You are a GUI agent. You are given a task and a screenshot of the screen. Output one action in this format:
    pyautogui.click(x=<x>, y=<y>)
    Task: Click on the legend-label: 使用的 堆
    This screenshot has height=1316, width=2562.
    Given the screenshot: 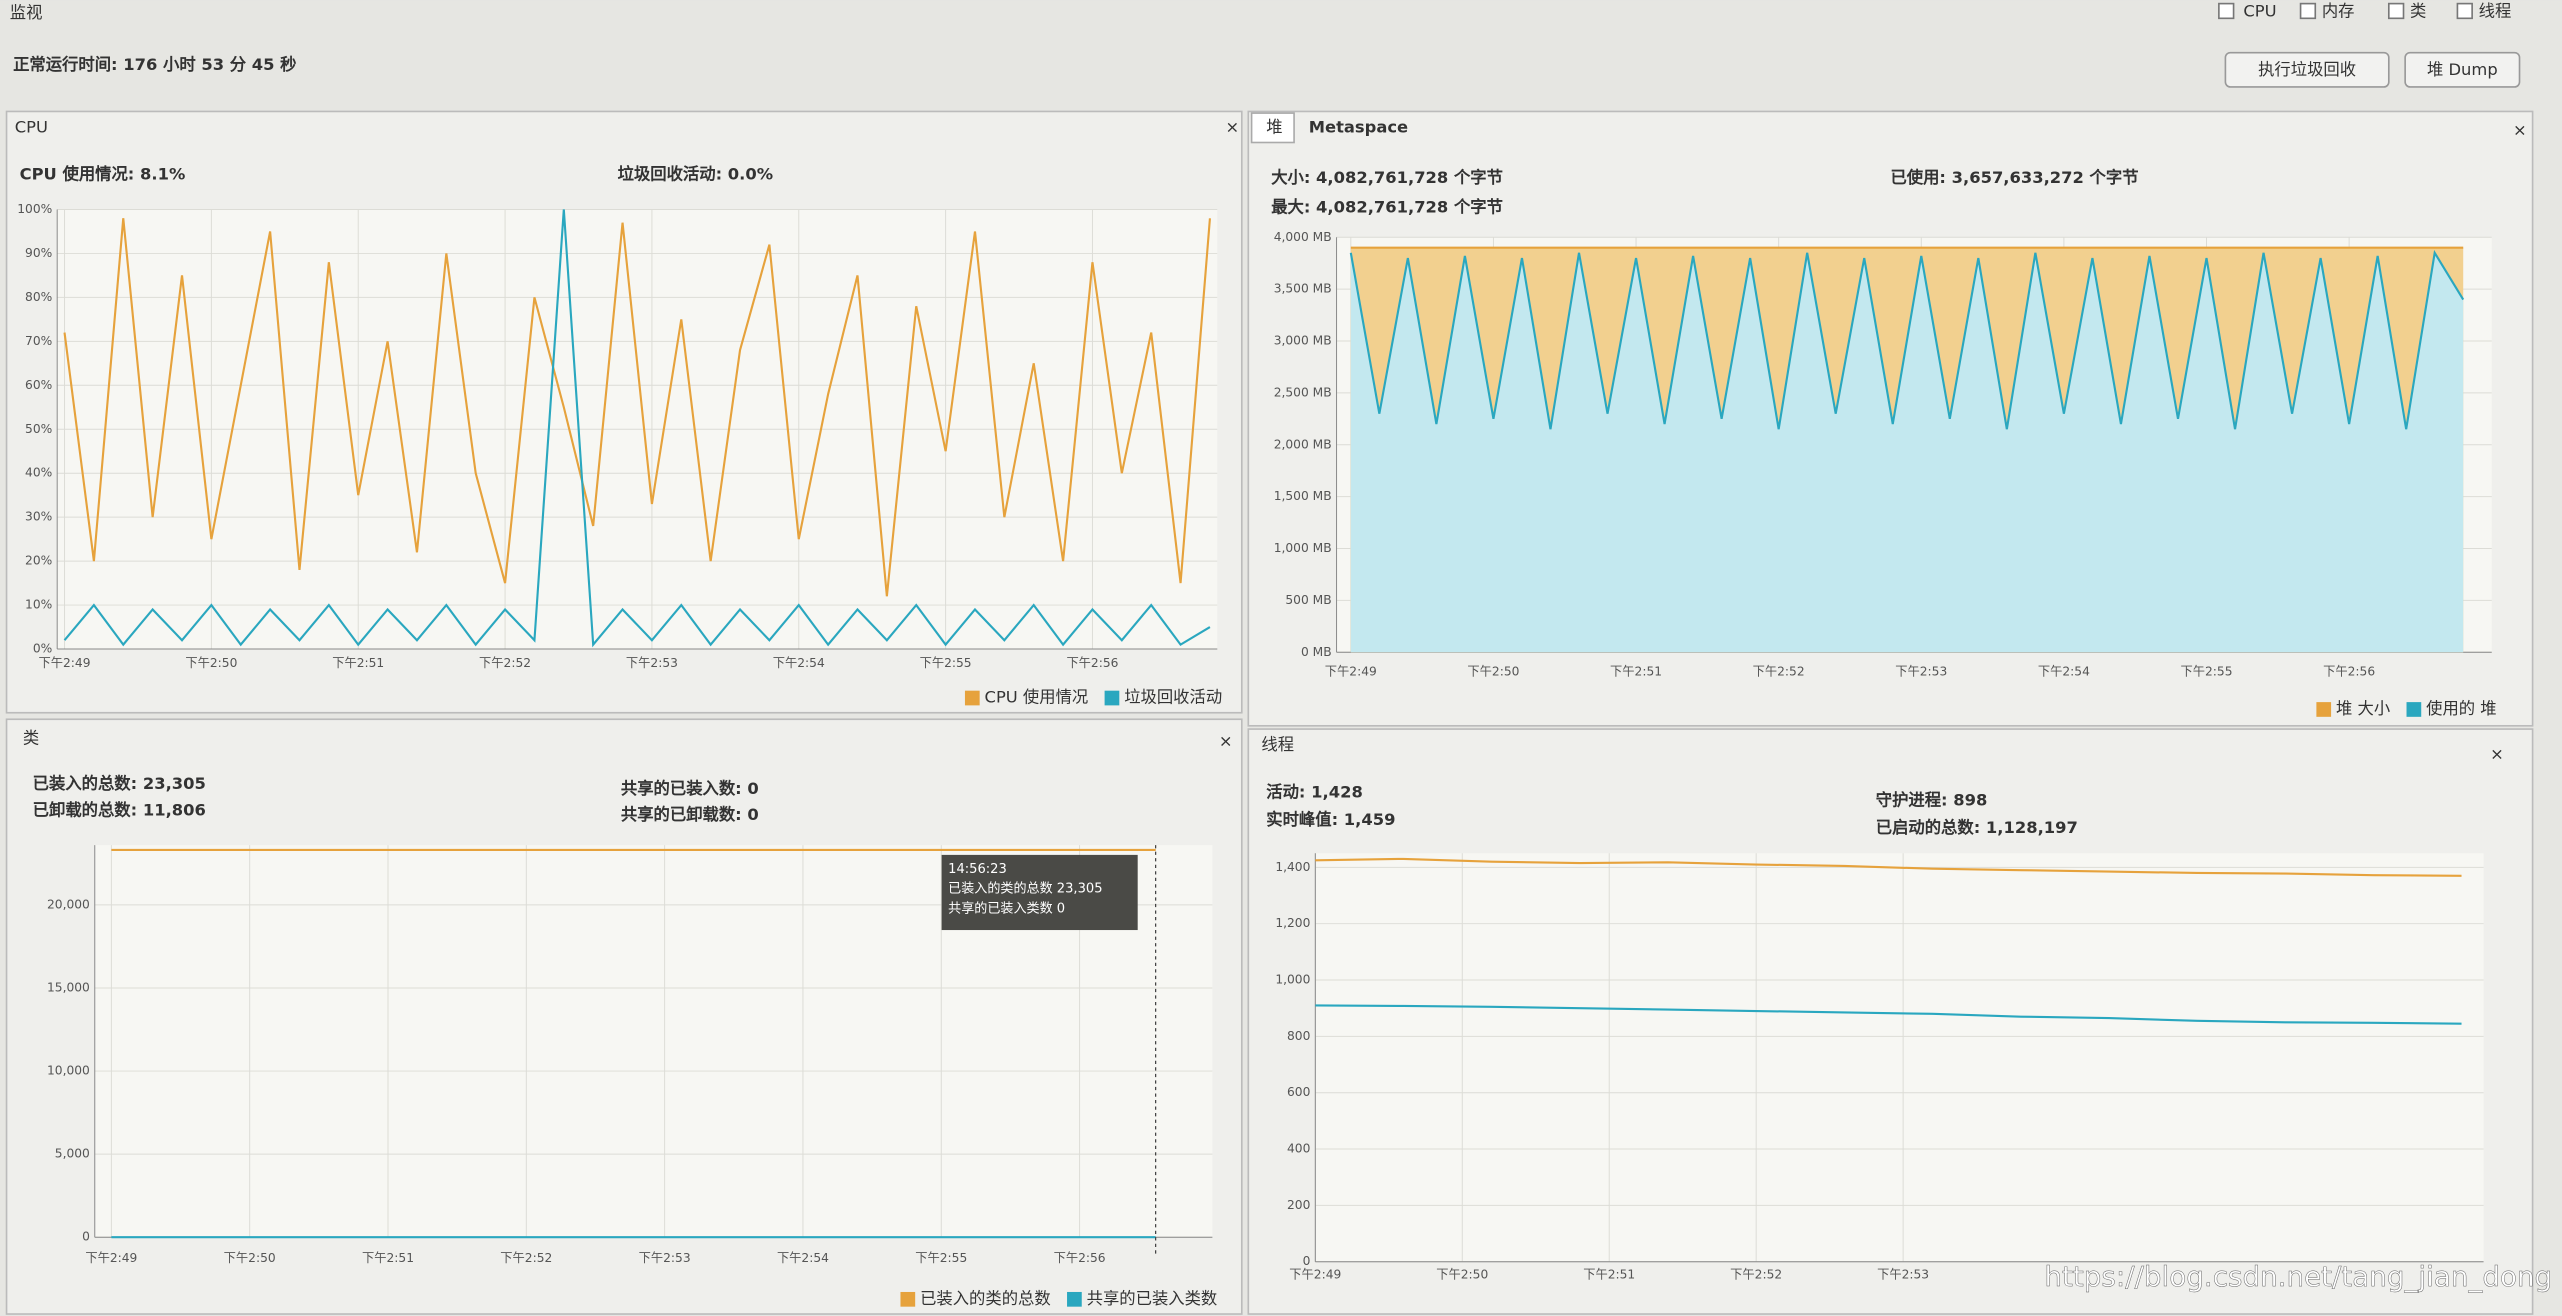 What is the action you would take?
    pyautogui.click(x=2461, y=708)
    